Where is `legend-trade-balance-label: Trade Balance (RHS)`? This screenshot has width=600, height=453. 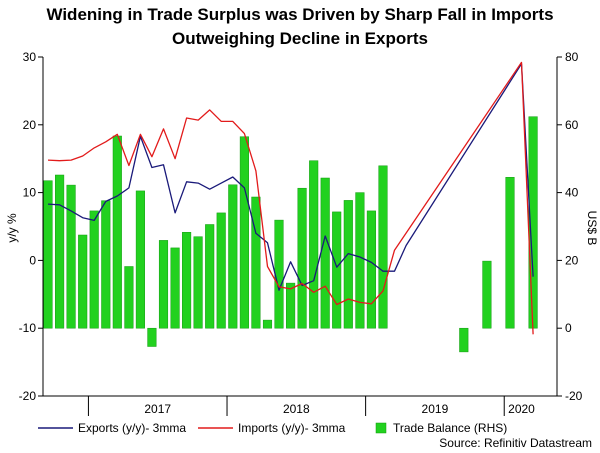 legend-trade-balance-label: Trade Balance (RHS) is located at coordinates (450, 428).